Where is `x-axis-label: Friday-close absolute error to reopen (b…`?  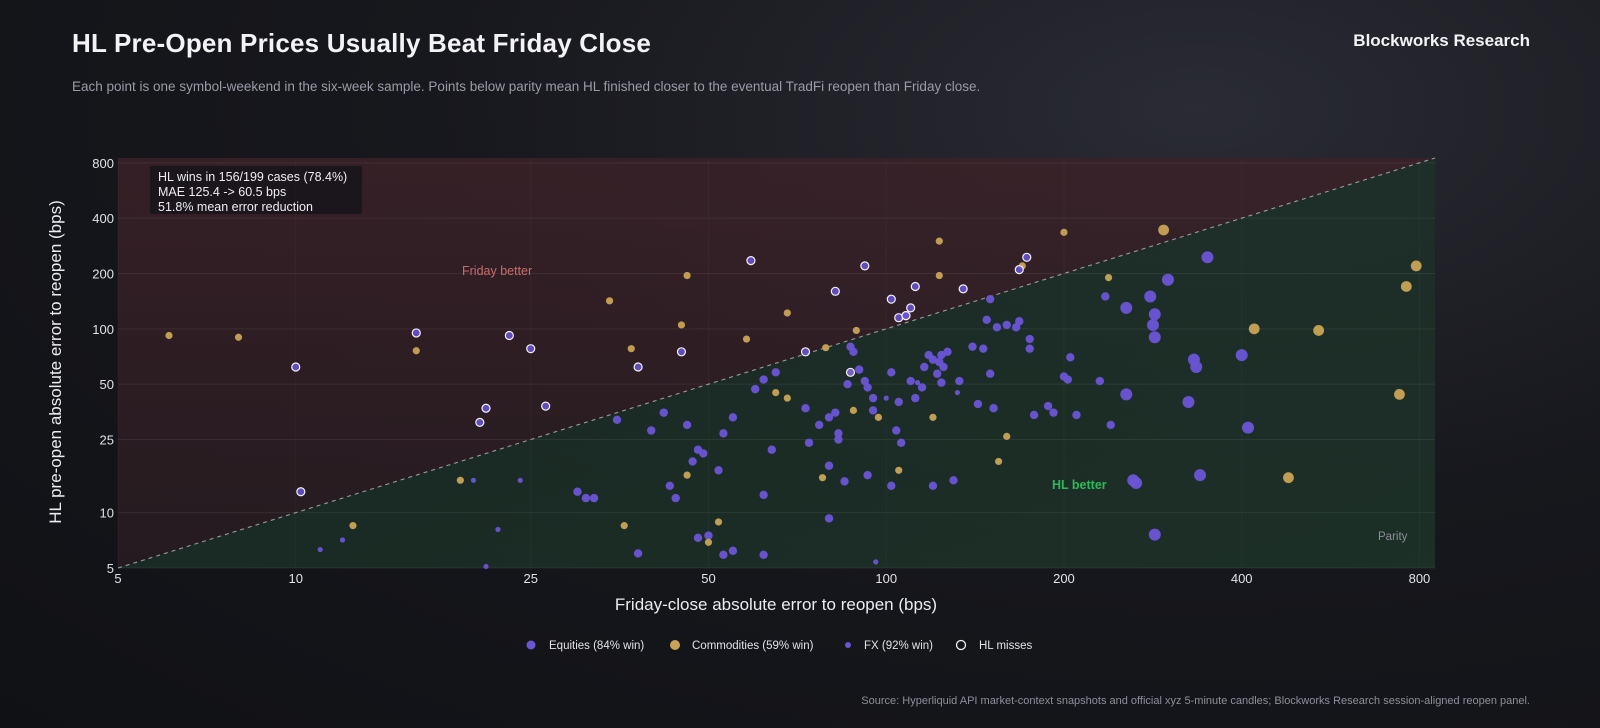 x-axis-label: Friday-close absolute error to reopen (b… is located at coordinates (776, 604).